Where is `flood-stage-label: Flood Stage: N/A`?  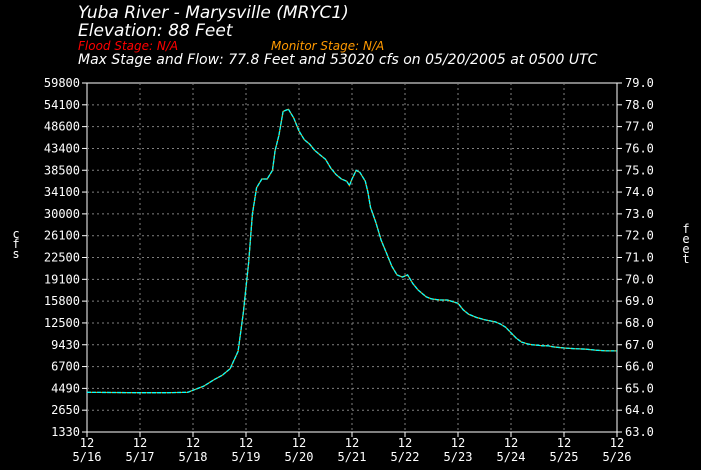 flood-stage-label: Flood Stage: N/A is located at coordinates (128, 46).